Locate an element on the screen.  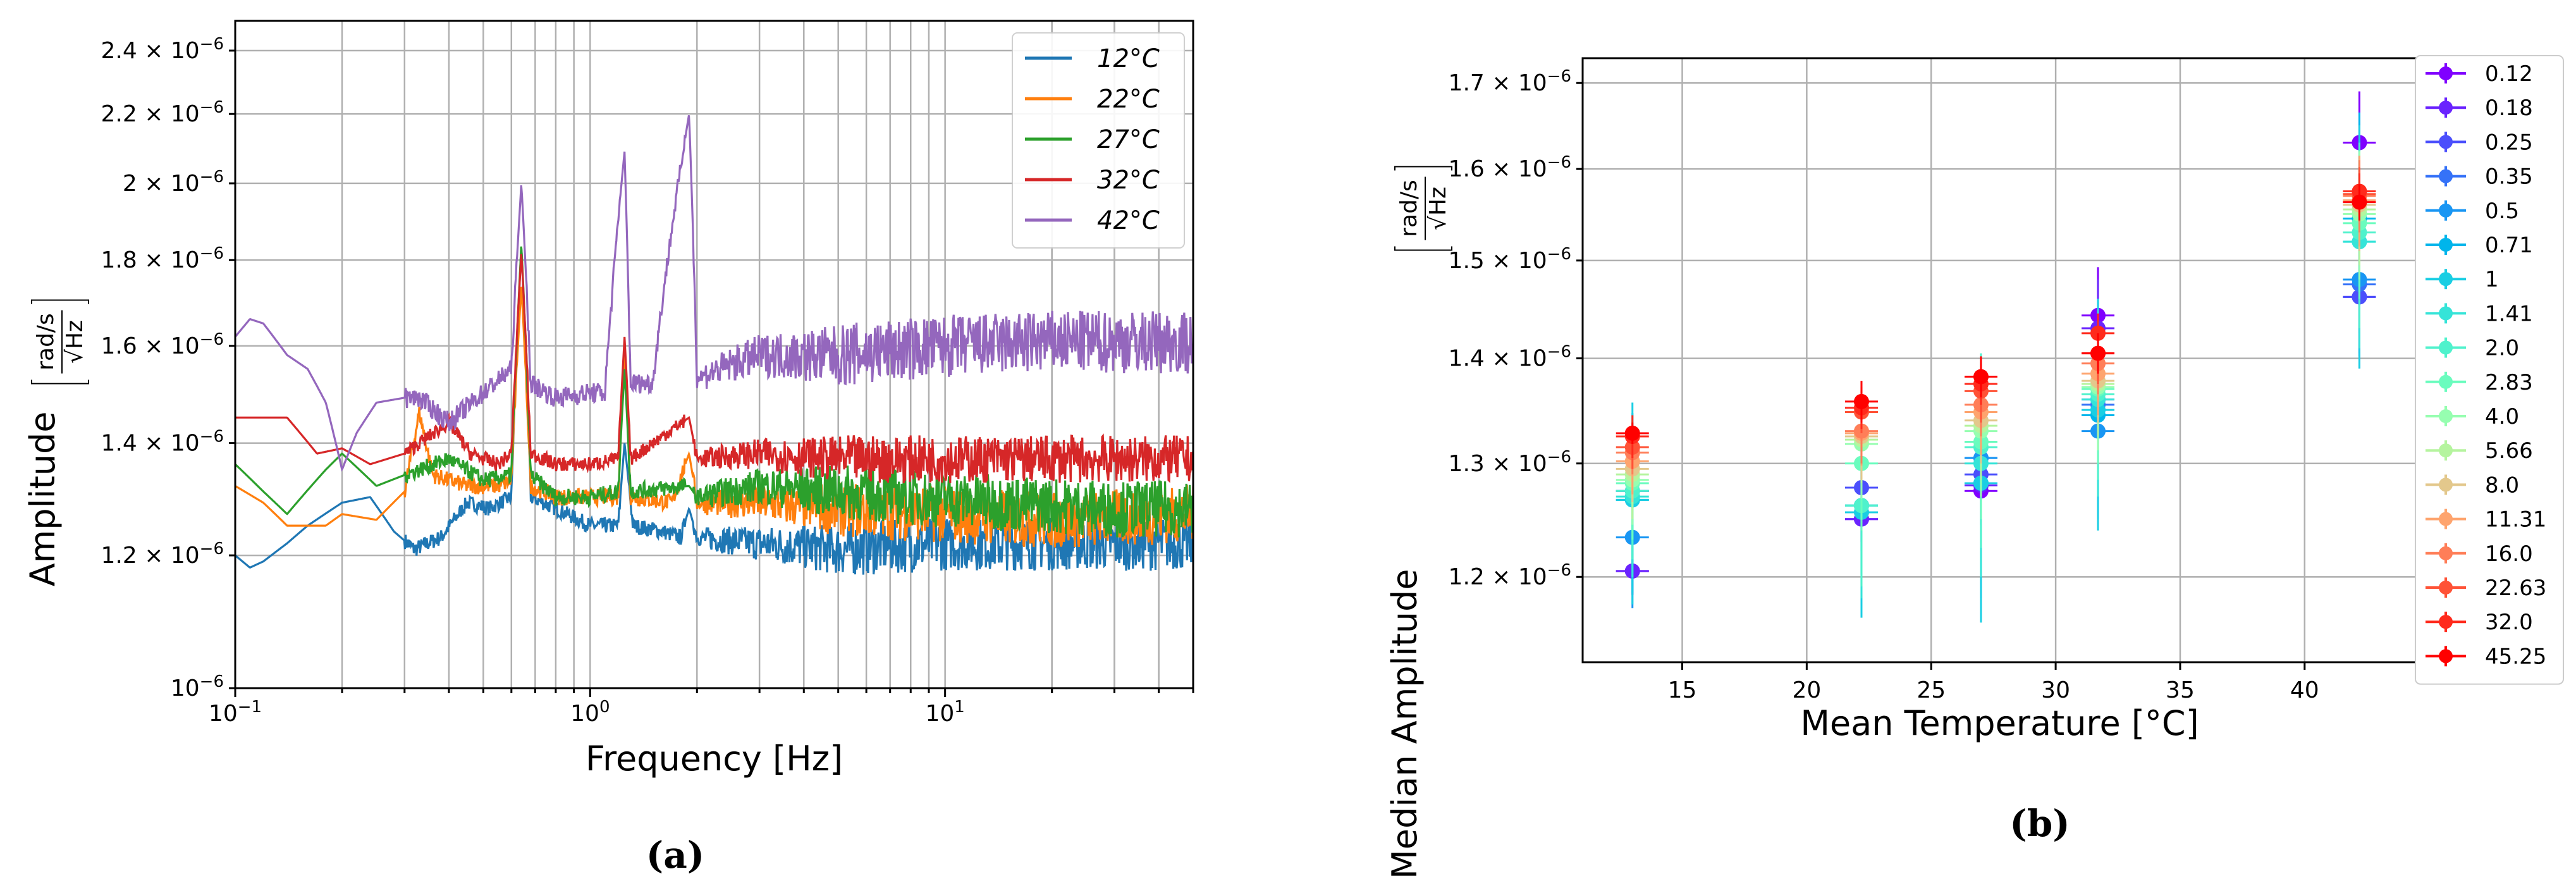
legend-label-2.0: 2.0 is located at coordinates (2502, 348).